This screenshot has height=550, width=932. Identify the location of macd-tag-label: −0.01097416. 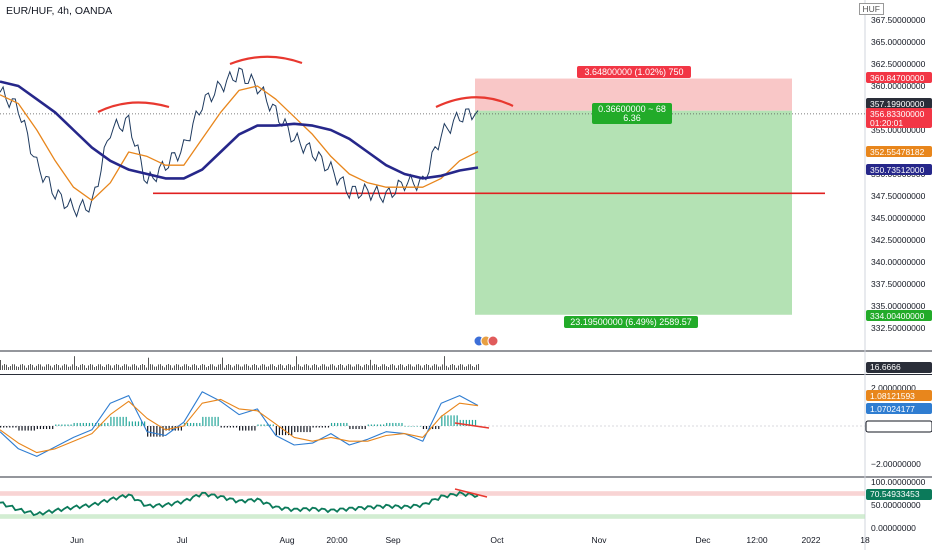
(895, 427).